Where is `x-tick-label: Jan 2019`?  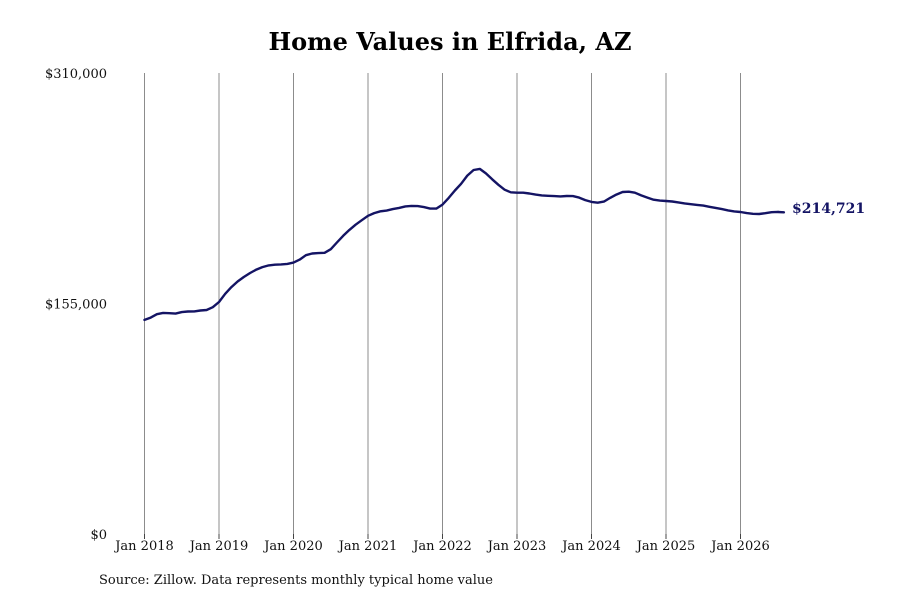 x-tick-label: Jan 2019 is located at coordinates (218, 546).